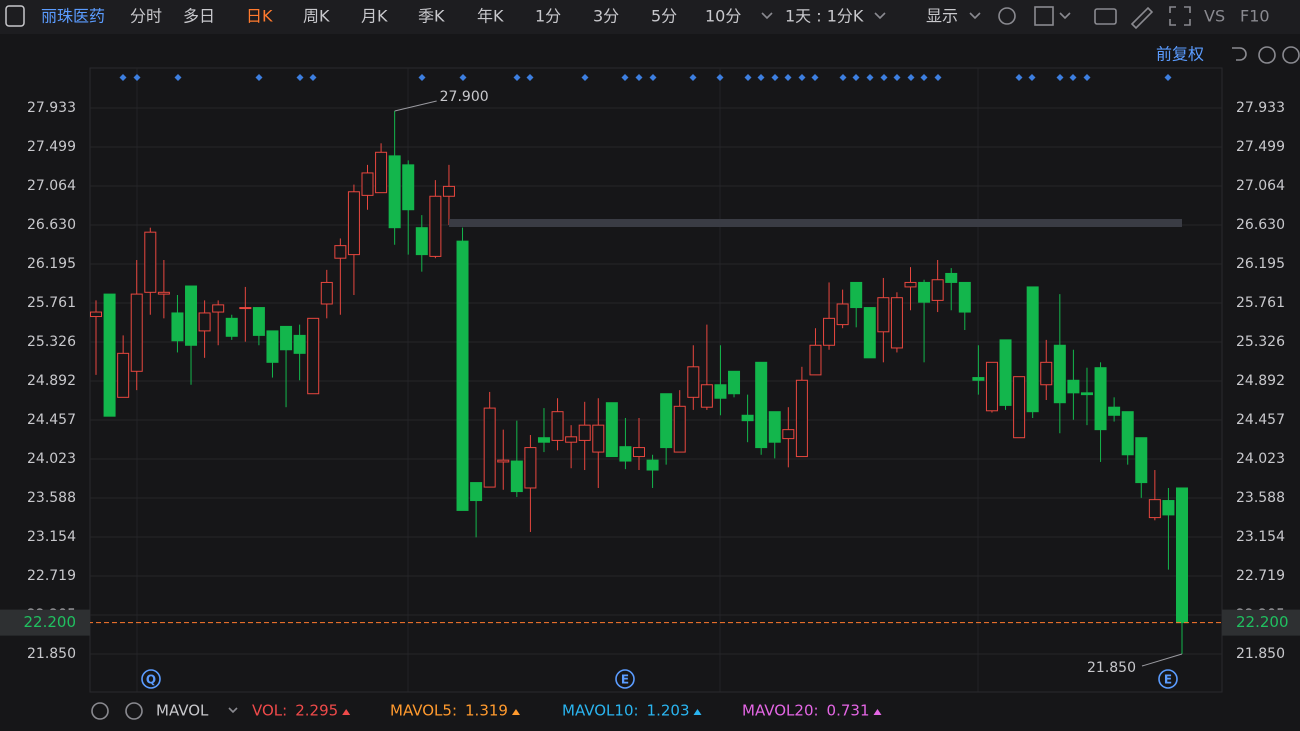 This screenshot has width=1300, height=731. I want to click on stock-name: 丽珠医药, so click(73, 16).